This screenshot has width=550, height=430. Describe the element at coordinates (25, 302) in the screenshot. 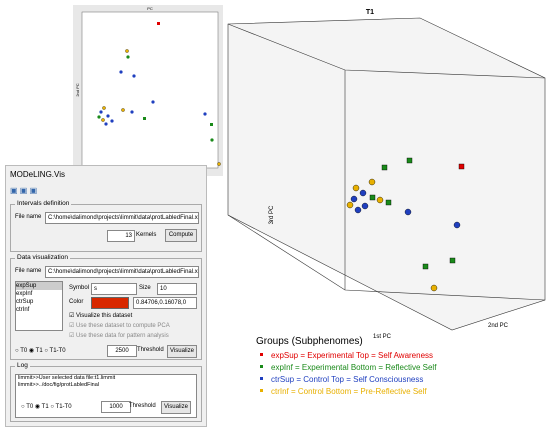

I see `list-item: ctrSup` at that location.